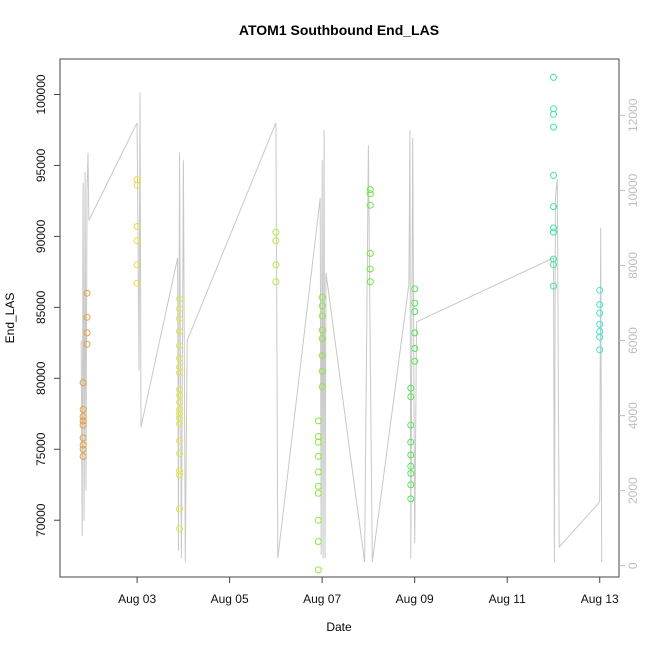 The width and height of the screenshot is (650, 650). What do you see at coordinates (137, 599) in the screenshot?
I see `x-tick-label: Aug 03` at bounding box center [137, 599].